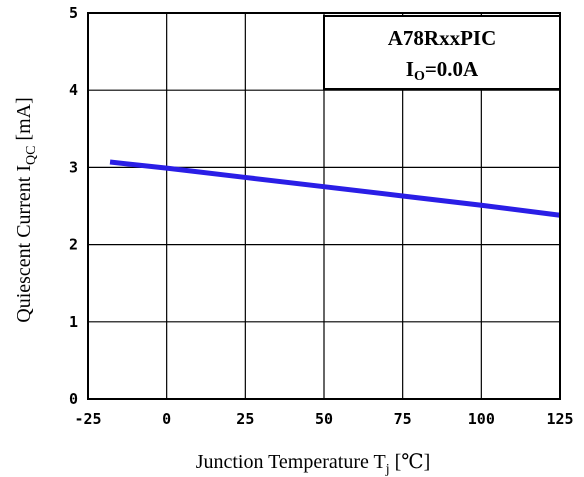 This screenshot has height=477, width=584. I want to click on x-tick-label: 75, so click(403, 419).